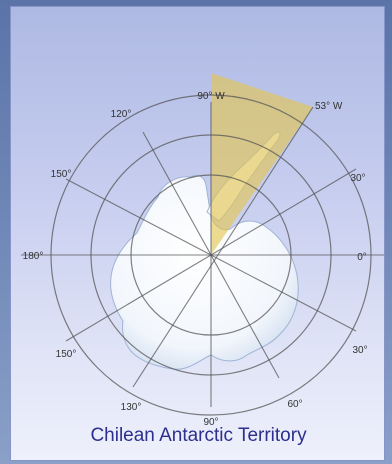  What do you see at coordinates (359, 350) in the screenshot?
I see `label-30-lower: 30°` at bounding box center [359, 350].